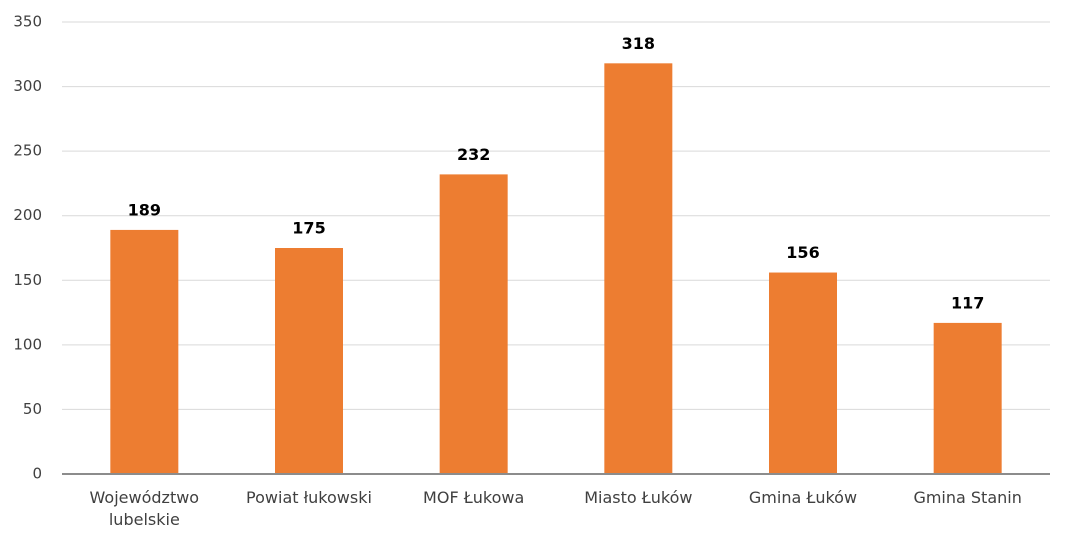  I want to click on x-tick-label: Województwo lubelskie, so click(144, 508).